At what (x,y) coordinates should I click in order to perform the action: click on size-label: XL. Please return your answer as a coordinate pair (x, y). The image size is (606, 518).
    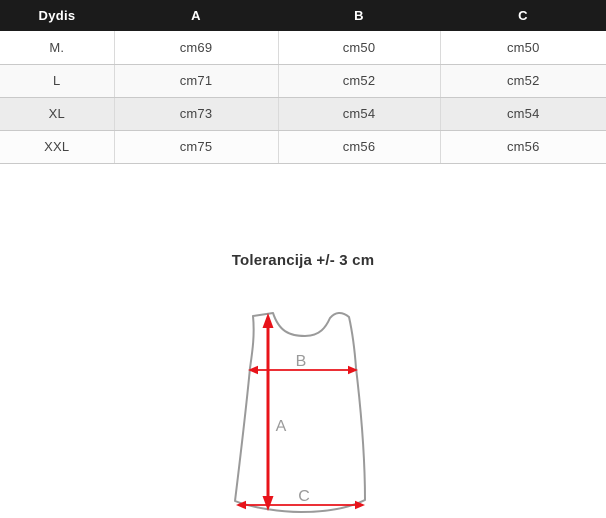
    Looking at the image, I should click on (57, 114).